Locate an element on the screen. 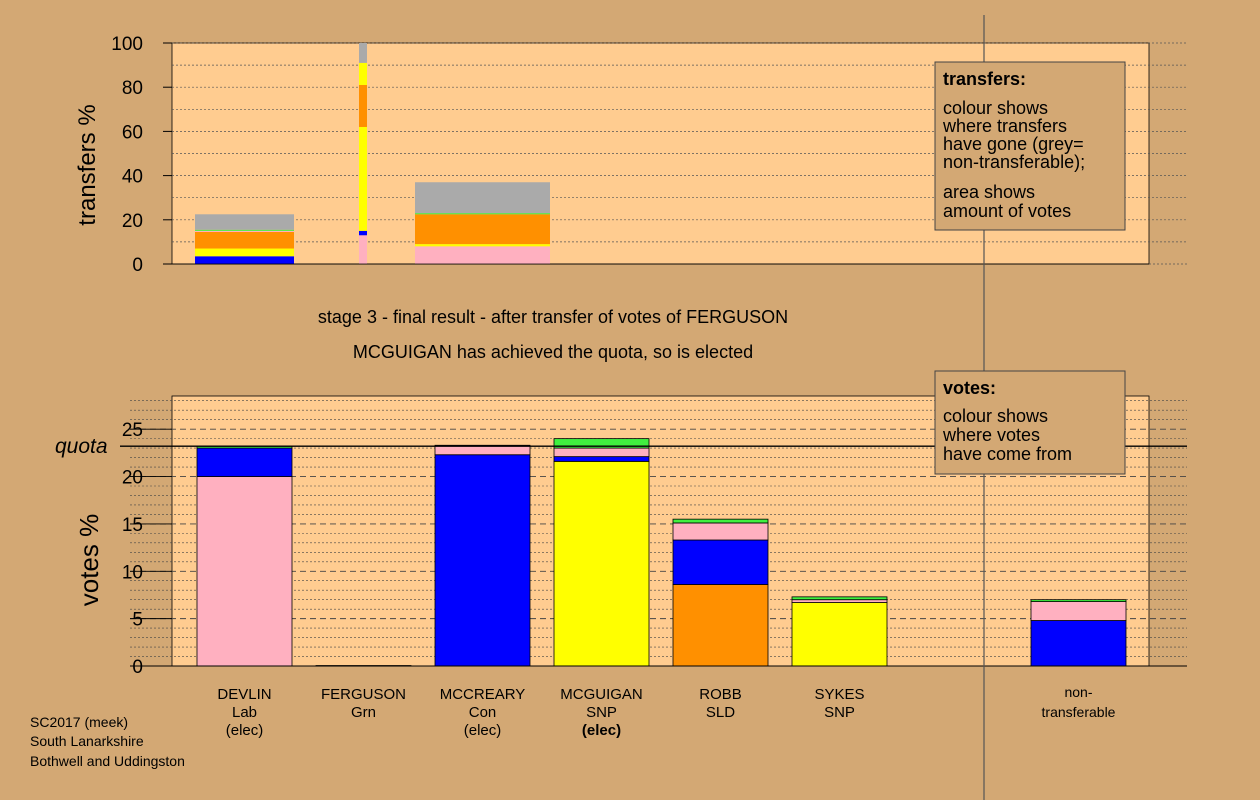 The height and width of the screenshot is (800, 1260). transfers-legend-line: colour shows is located at coordinates (995, 108).